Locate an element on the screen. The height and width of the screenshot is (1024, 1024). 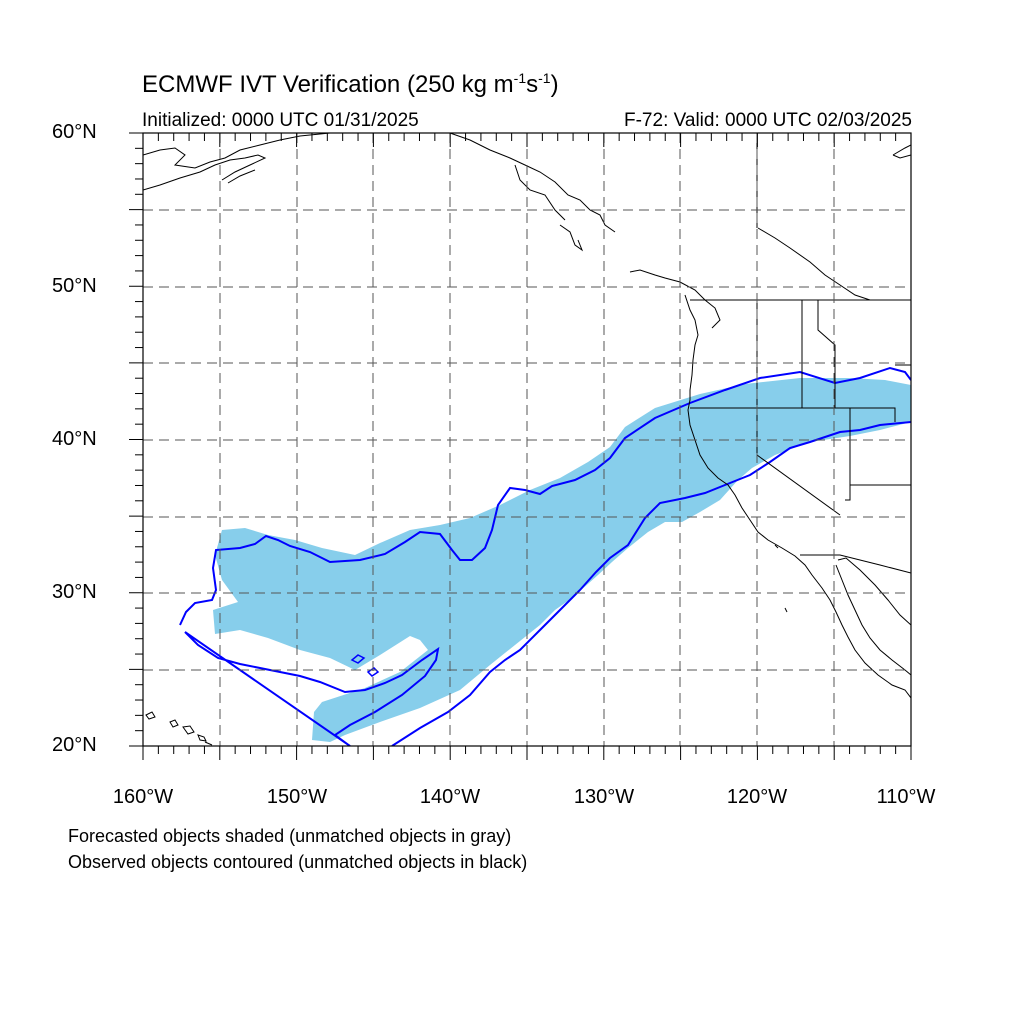
lat-label-30n: 30°N is located at coordinates (74, 592).